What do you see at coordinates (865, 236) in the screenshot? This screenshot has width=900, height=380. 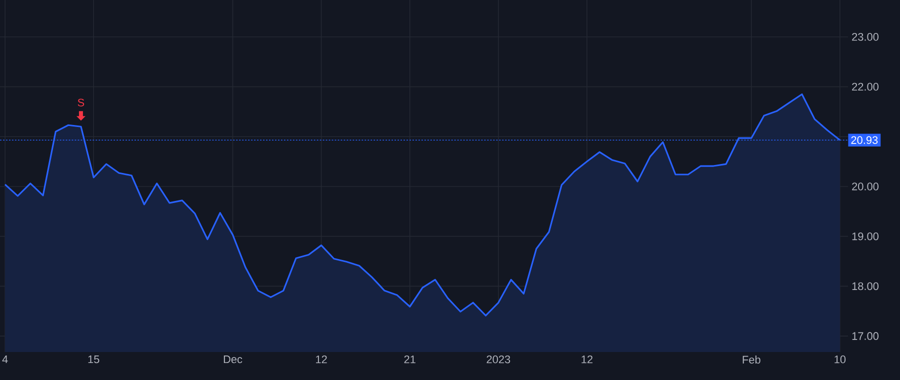 I see `y-tick-label: 19.00` at bounding box center [865, 236].